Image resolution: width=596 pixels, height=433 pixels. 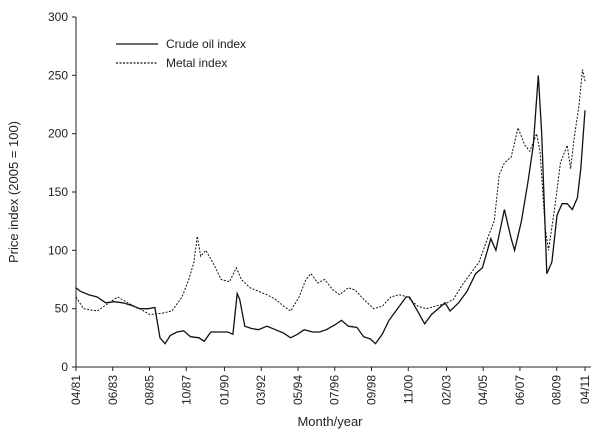 What do you see at coordinates (58, 17) in the screenshot?
I see `y-tick-label: 300` at bounding box center [58, 17].